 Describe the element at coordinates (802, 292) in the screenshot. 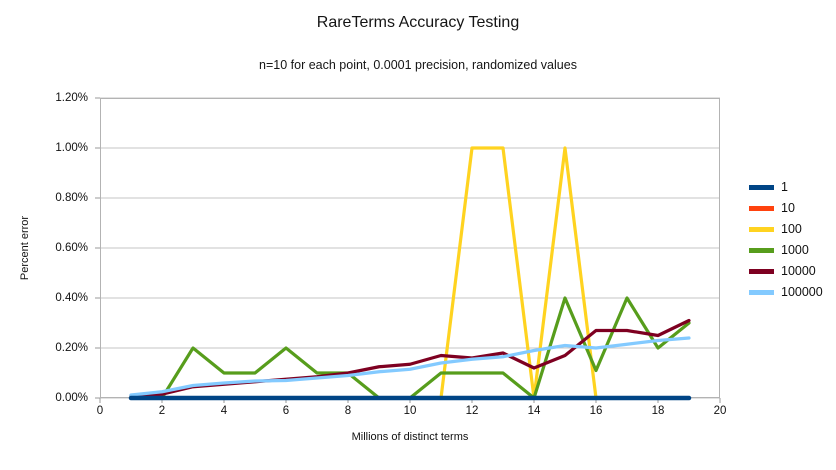

I see `legend-label: 100000` at that location.